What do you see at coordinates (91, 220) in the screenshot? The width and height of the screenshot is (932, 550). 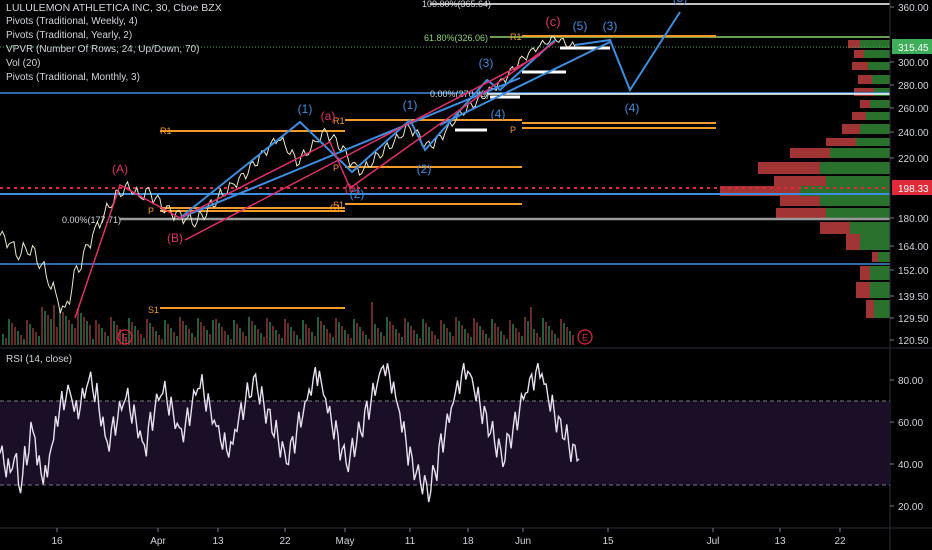 I see `fib-label: 0.00%(177.71)` at bounding box center [91, 220].